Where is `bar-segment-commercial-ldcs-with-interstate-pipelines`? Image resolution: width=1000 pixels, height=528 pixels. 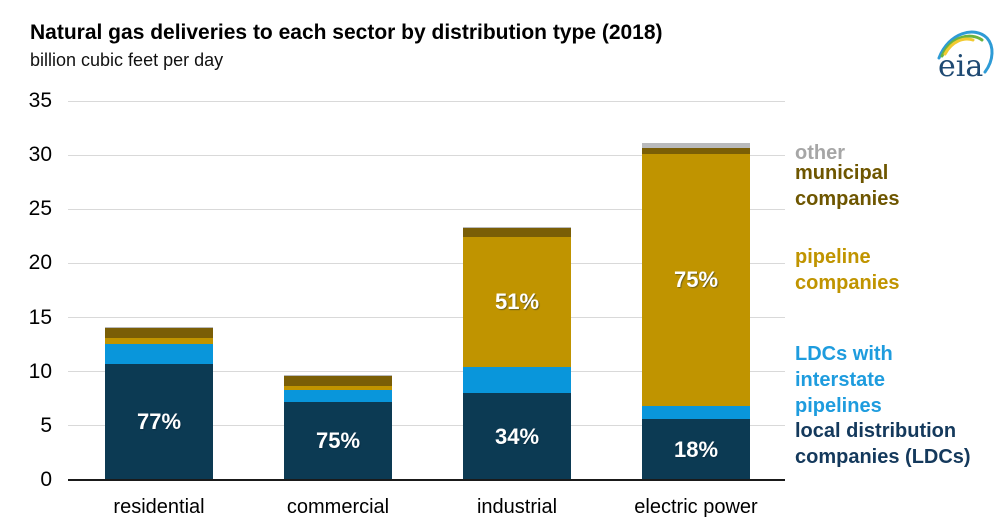
bar-segment-commercial-ldcs-with-interstate-pipelines is located at coordinates (338, 396).